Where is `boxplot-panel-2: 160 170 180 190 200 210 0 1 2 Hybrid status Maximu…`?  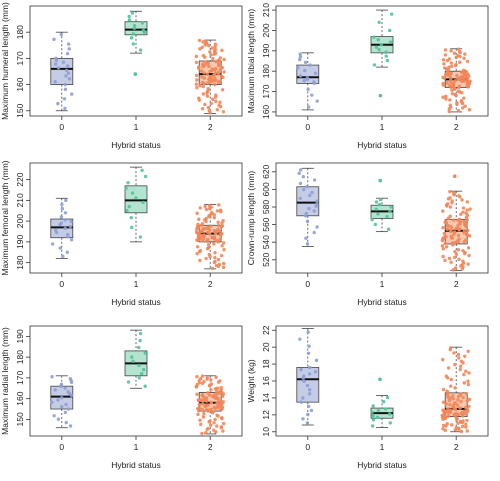 boxplot-panel-2: 160 170 180 190 200 210 0 1 2 Hybrid status Maximu… is located at coordinates (367, 76).